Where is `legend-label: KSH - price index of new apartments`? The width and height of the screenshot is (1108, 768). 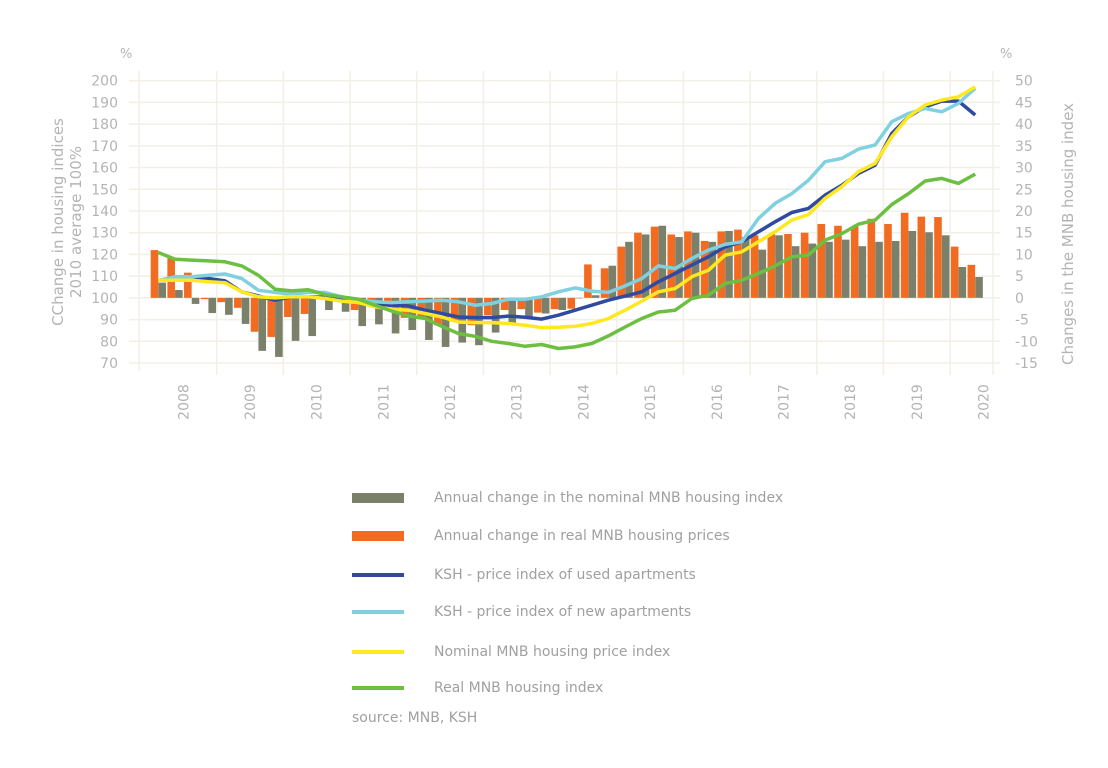 legend-label: KSH - price index of new apartments is located at coordinates (563, 612).